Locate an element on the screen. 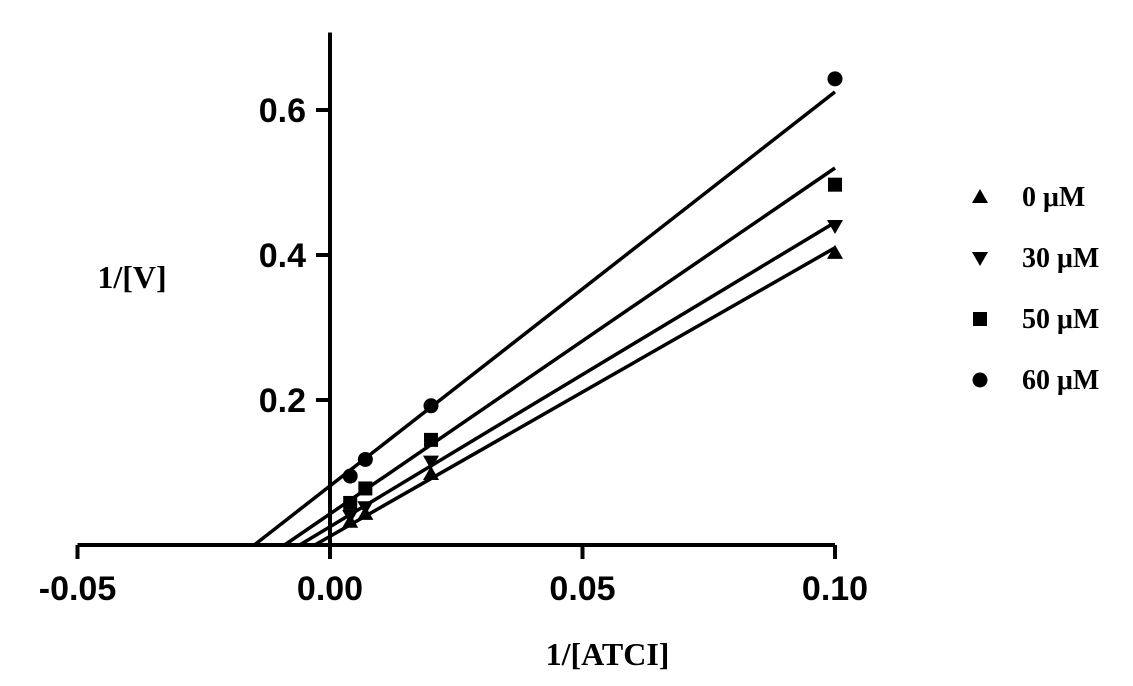 This screenshot has height=686, width=1133. x-tick-label: 0.05 is located at coordinates (582, 589).